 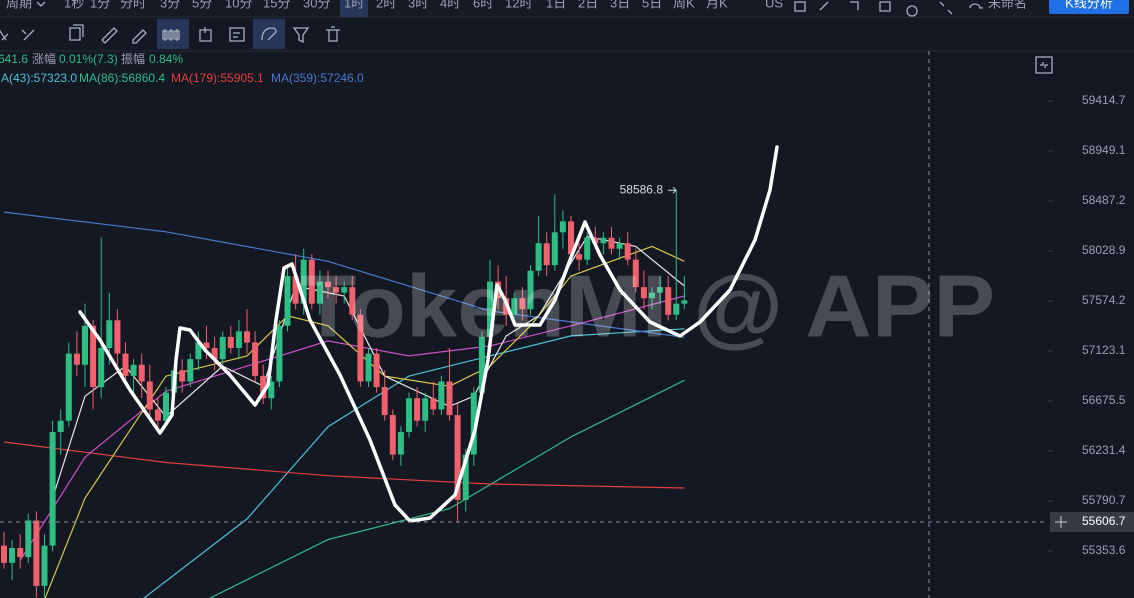 What do you see at coordinates (684, 5) in the screenshot?
I see `interval: 周K` at bounding box center [684, 5].